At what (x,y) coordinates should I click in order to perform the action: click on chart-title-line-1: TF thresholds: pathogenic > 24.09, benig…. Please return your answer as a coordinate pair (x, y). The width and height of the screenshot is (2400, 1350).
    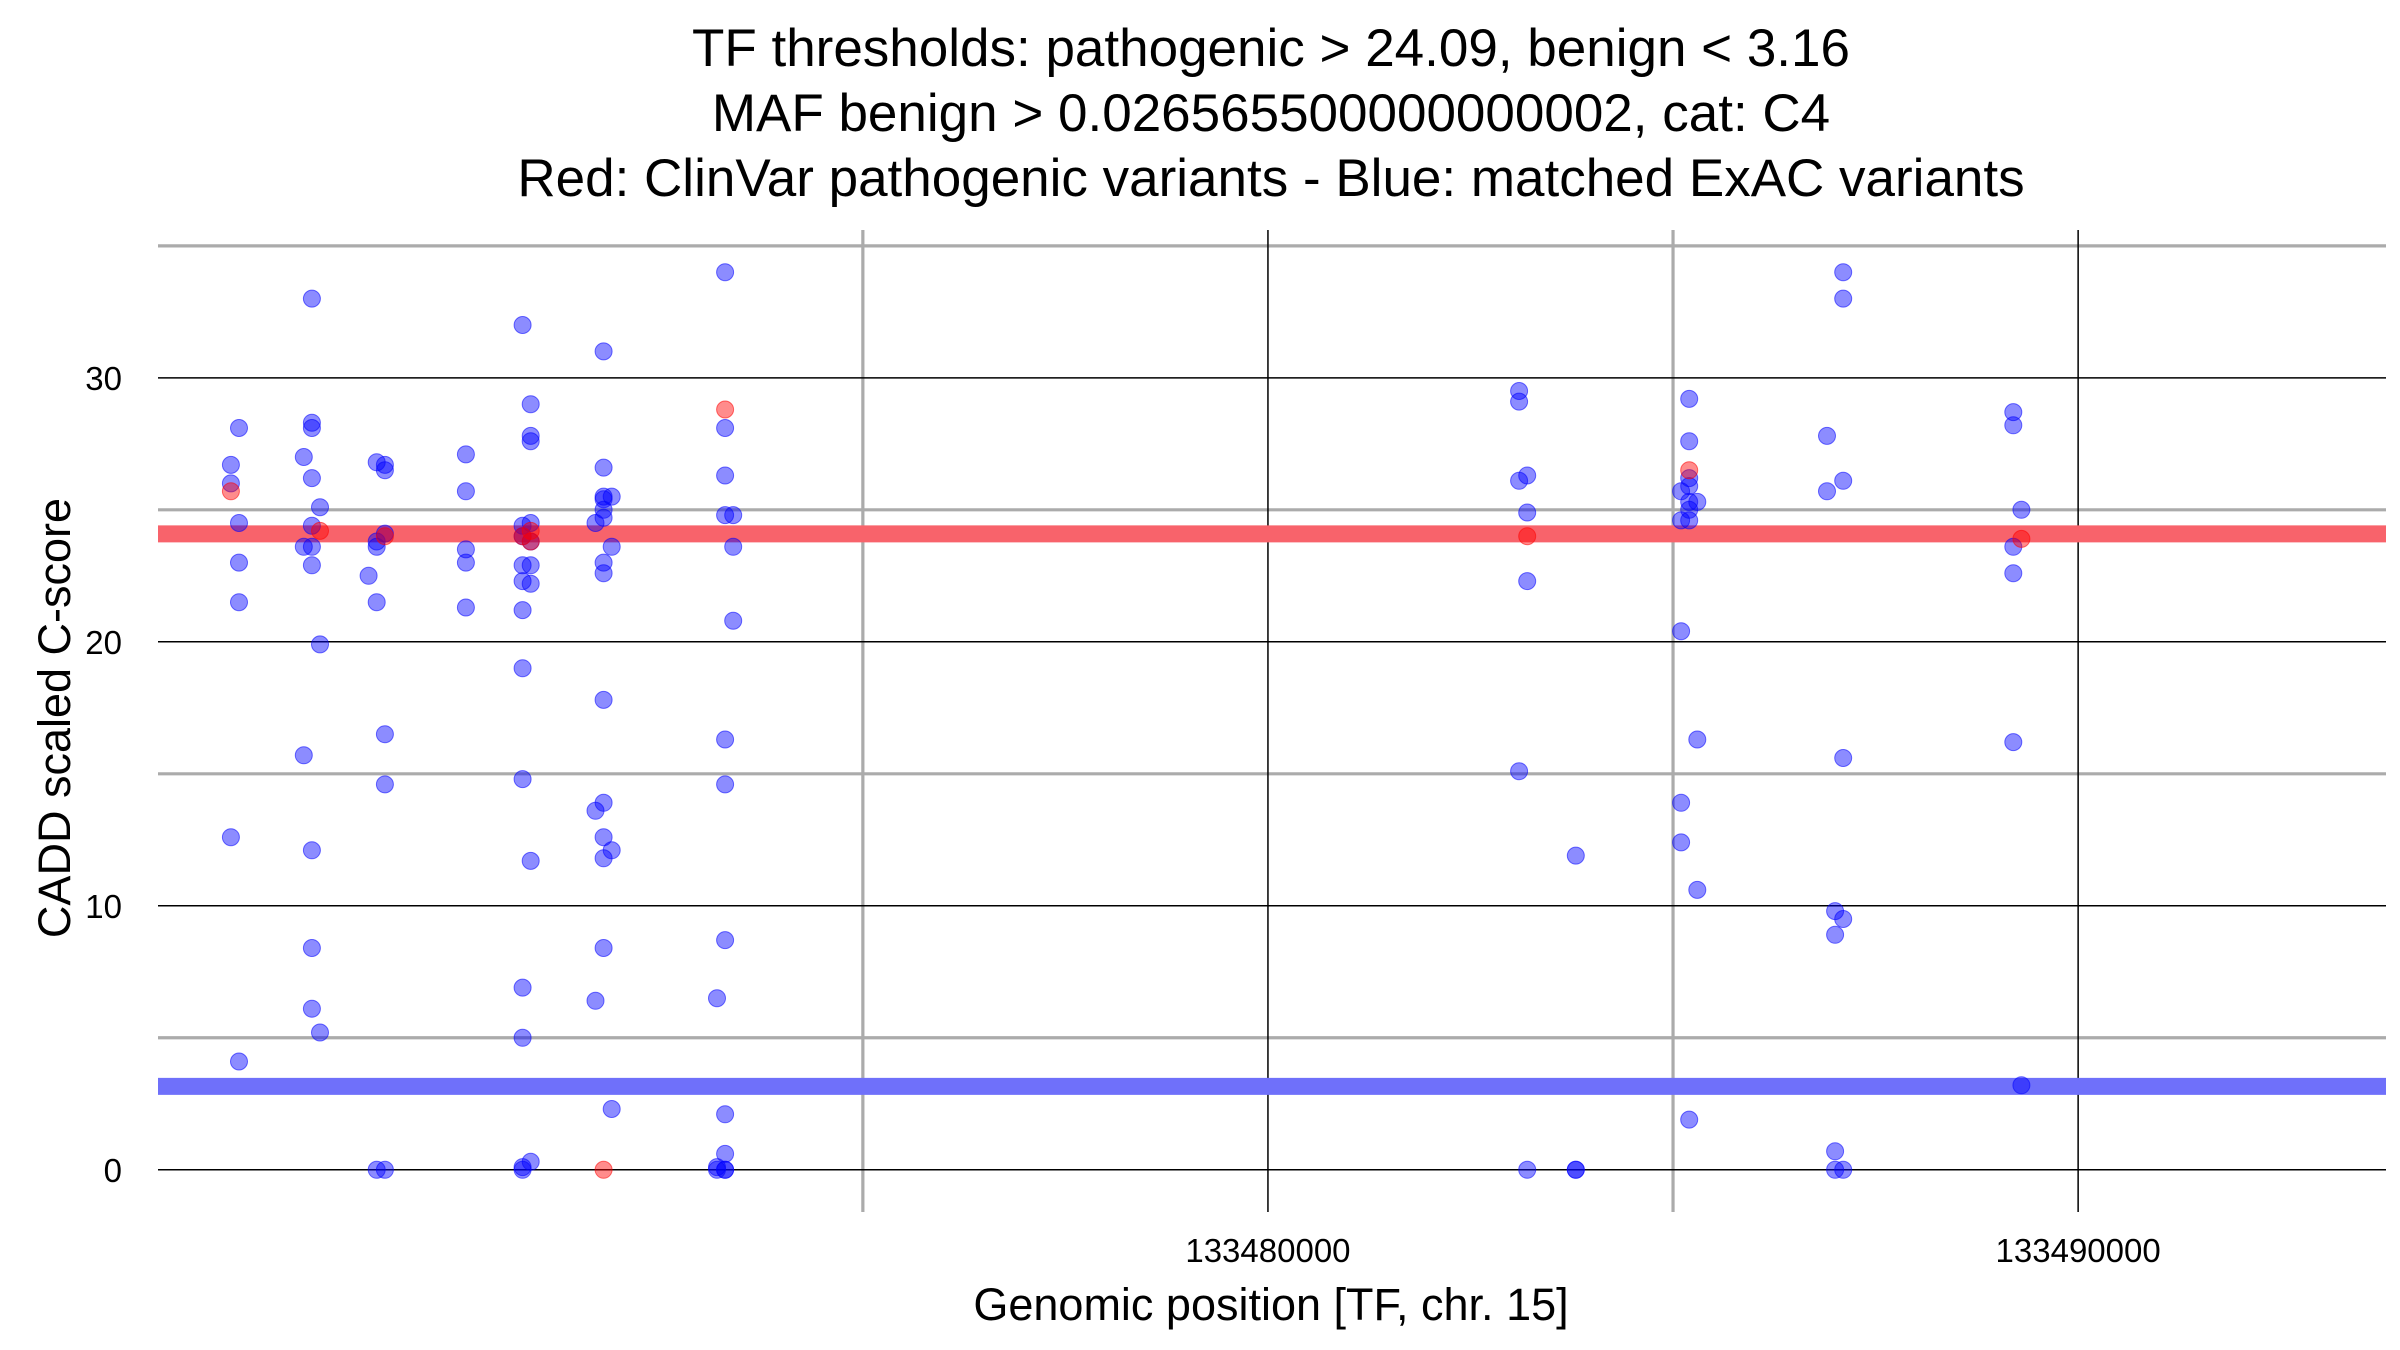
    Looking at the image, I should click on (1271, 48).